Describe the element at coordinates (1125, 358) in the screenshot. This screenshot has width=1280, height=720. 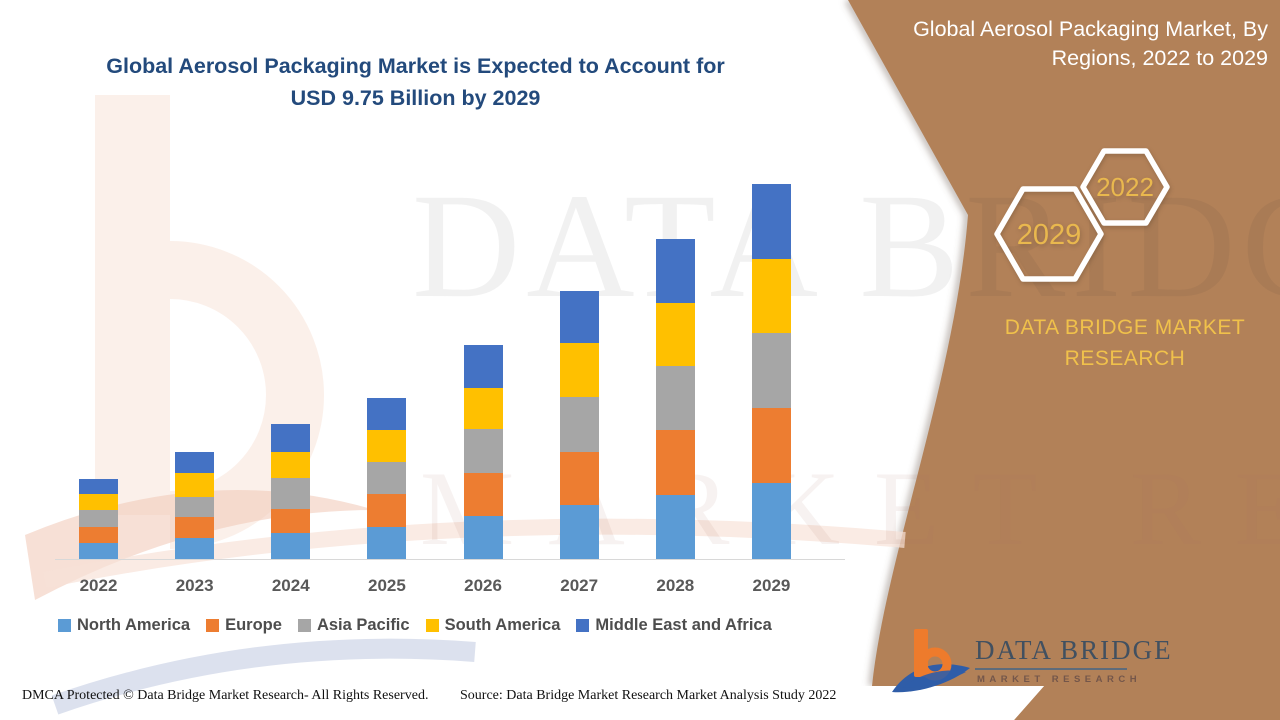
I see `brand-text-line2: RESEARCH` at that location.